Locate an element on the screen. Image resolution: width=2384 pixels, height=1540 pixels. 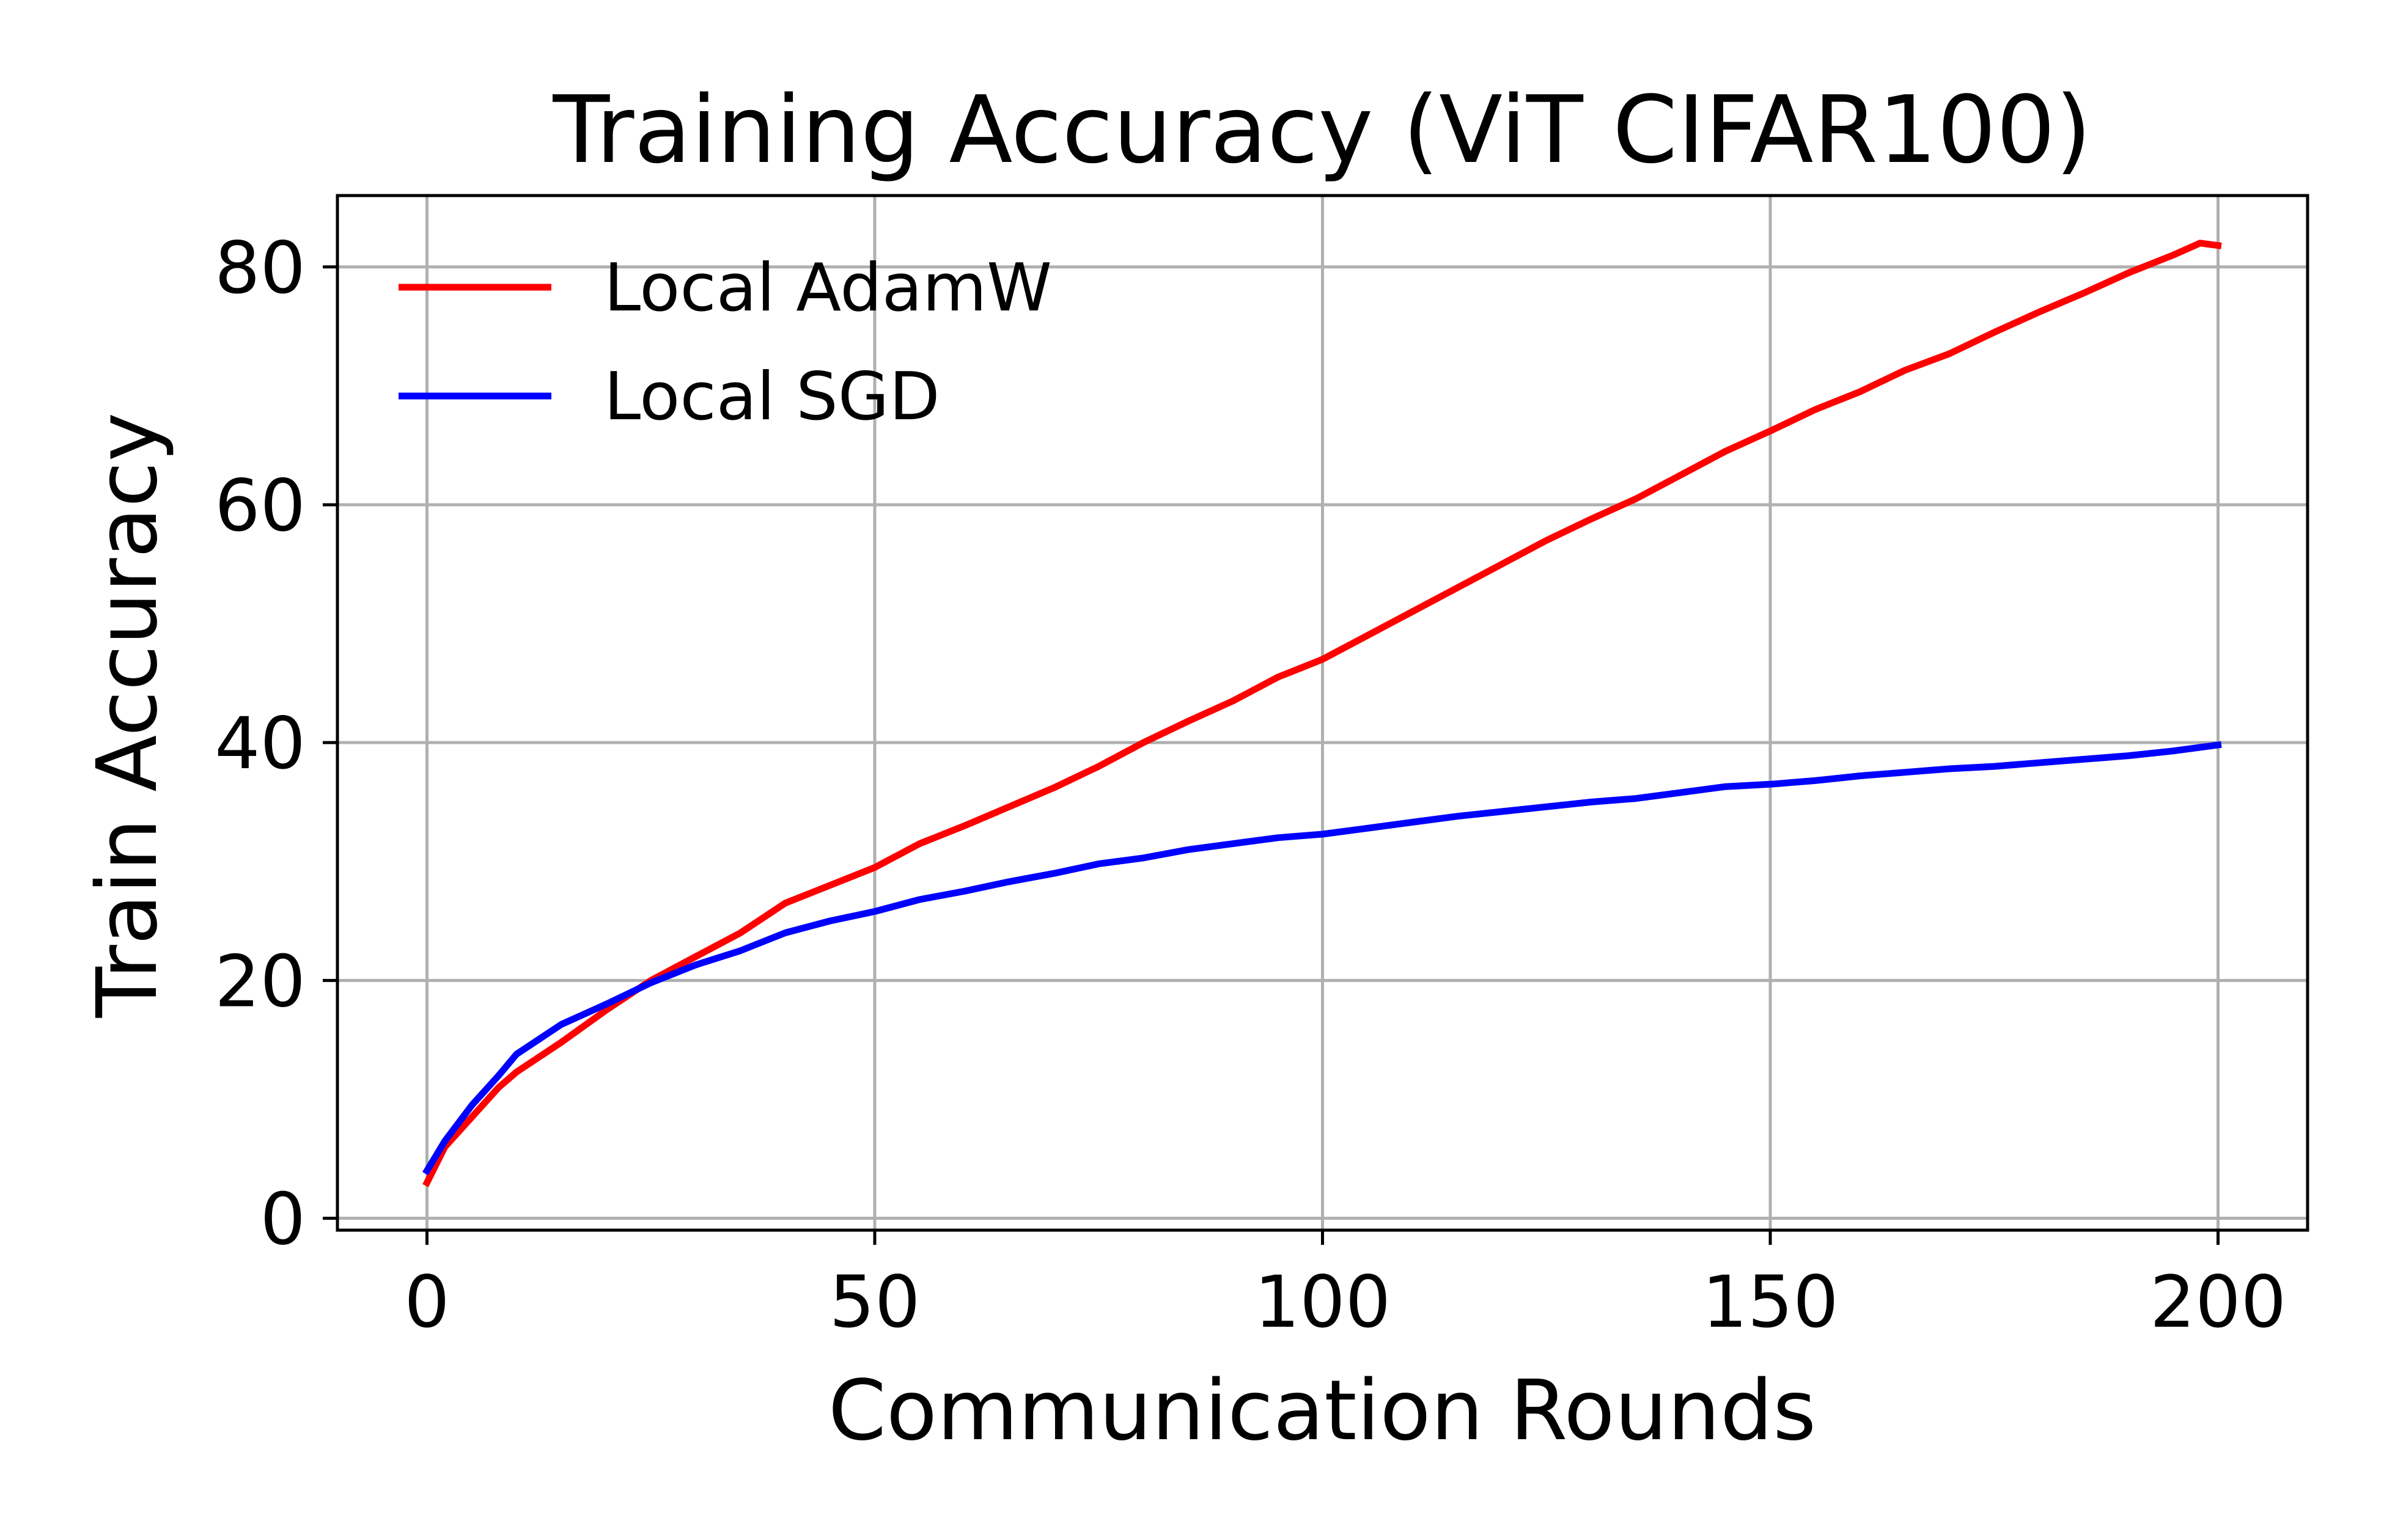
chart-title: Training Accuracy (ViT CIFAR100) is located at coordinates (1321, 130).